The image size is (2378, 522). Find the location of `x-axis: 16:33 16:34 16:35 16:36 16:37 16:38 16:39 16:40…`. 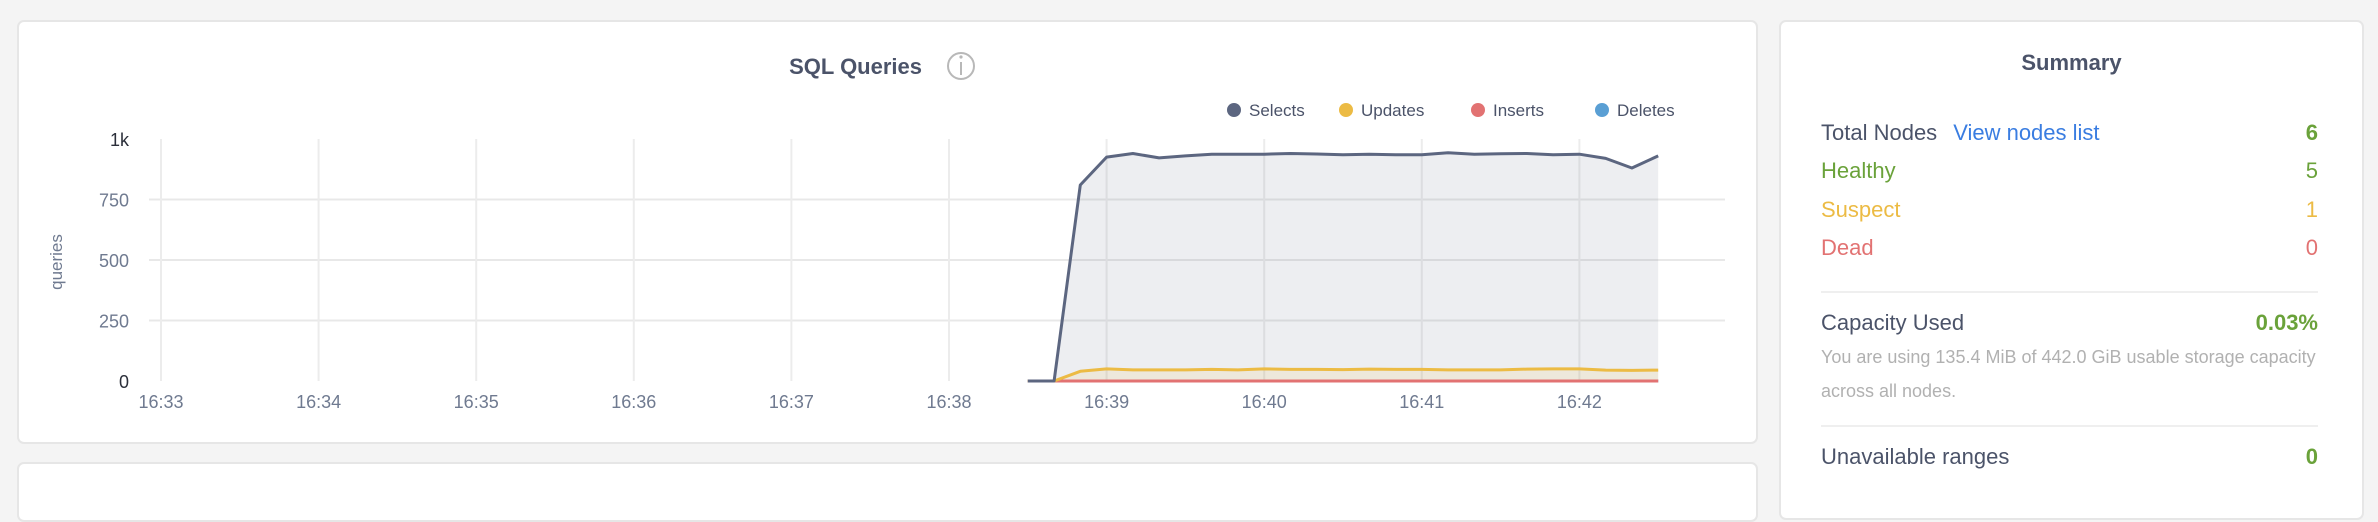

x-axis: 16:33 16:34 16:35 16:36 16:37 16:38 16:39 16:40… is located at coordinates (869, 402).